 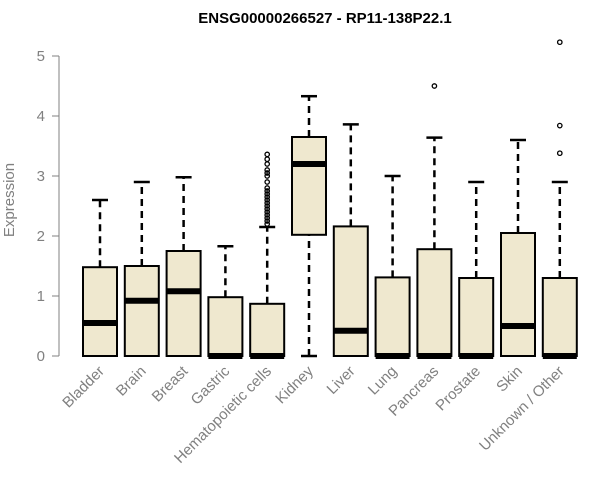 I want to click on x-tick-label: Liver, so click(x=341, y=380).